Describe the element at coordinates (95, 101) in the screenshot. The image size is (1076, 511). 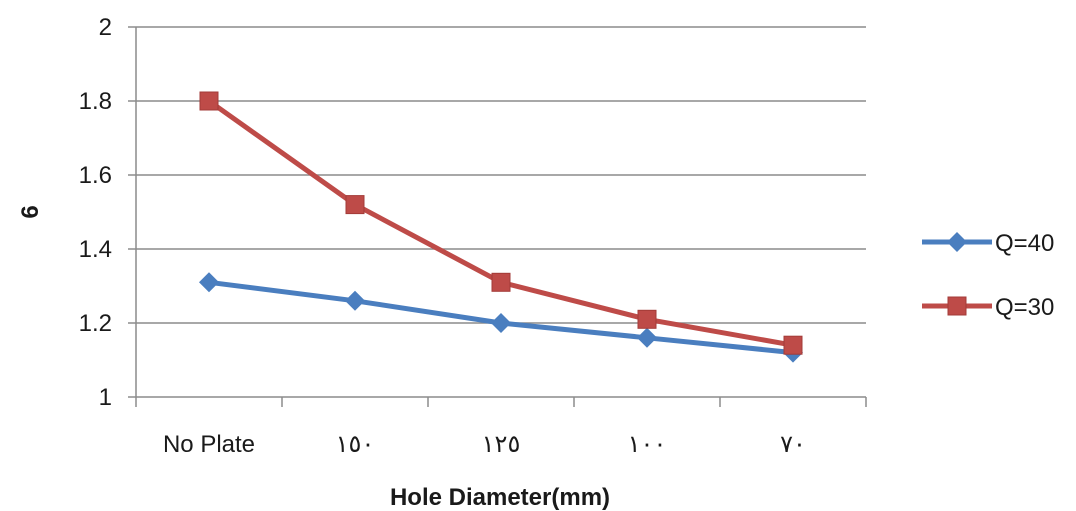
I see `y-tick-label: 1.8` at that location.